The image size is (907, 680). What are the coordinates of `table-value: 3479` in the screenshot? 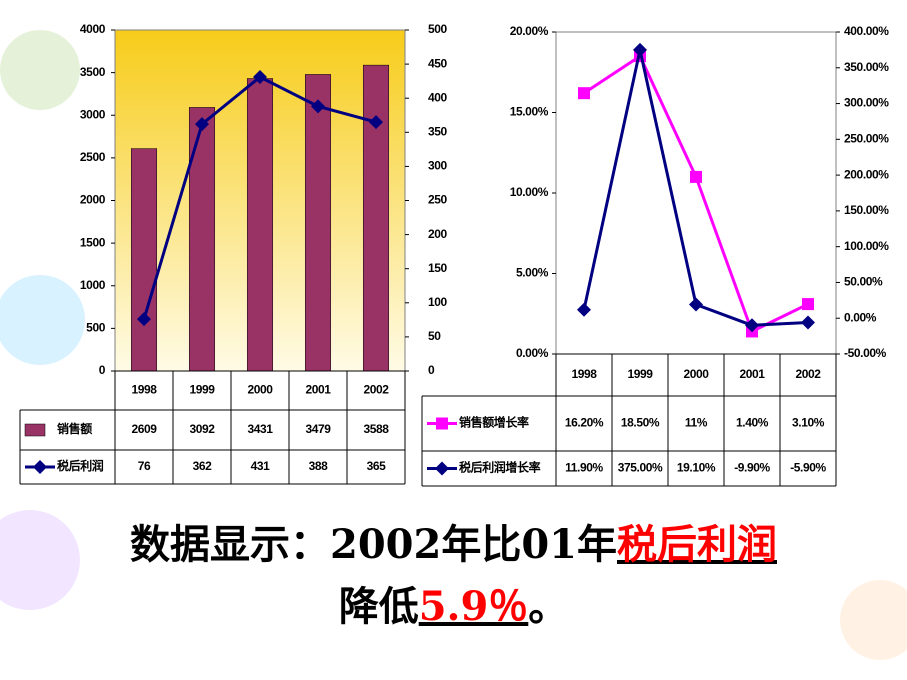 It's located at (318, 429).